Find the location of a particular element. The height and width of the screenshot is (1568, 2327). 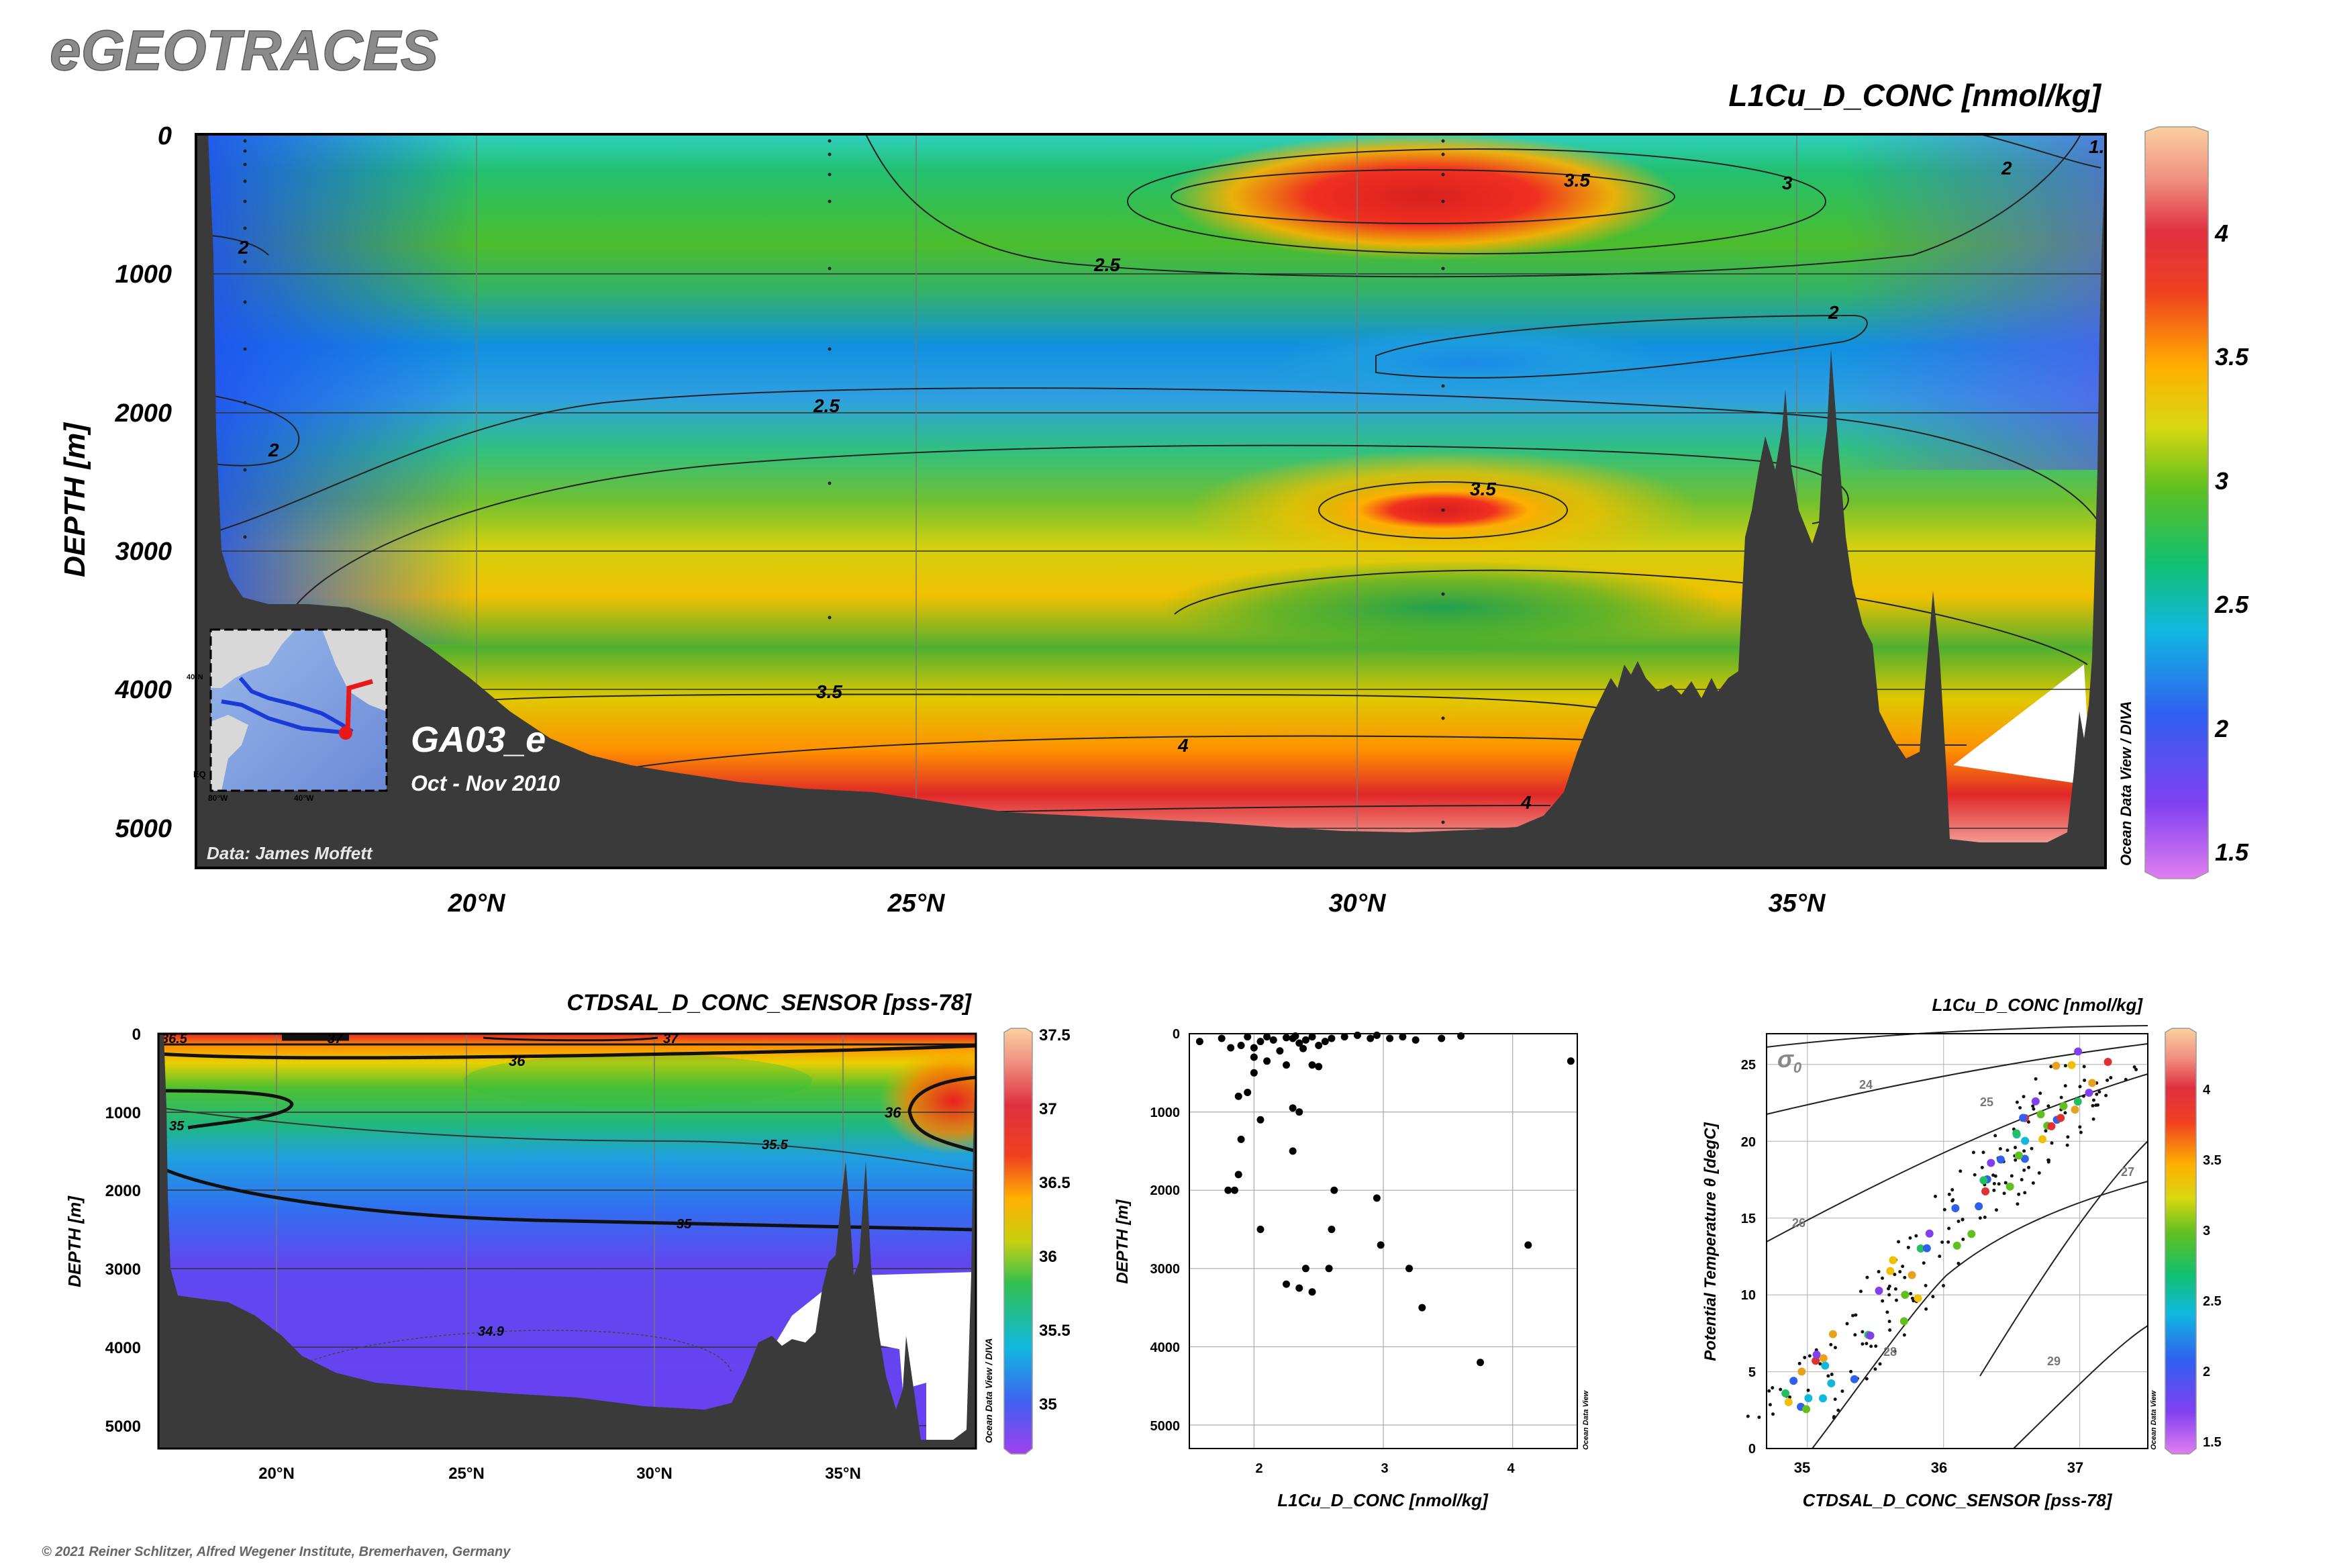

sal-y-ticks: 0 1000 2000 3000 4000 5000 is located at coordinates (123, 1231).